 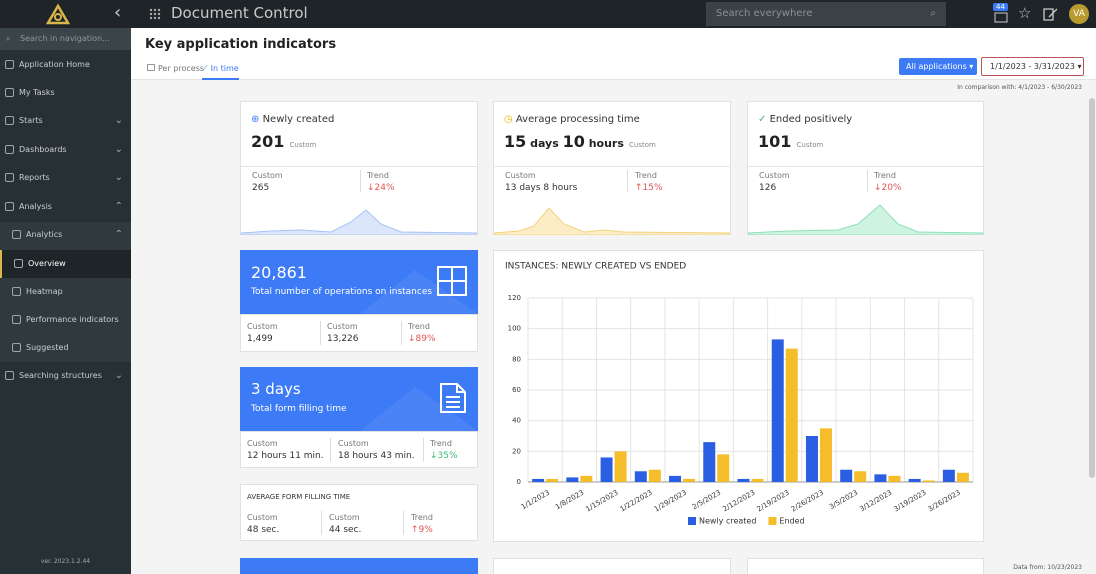 What do you see at coordinates (261, 188) in the screenshot?
I see `stat-value: 265` at bounding box center [261, 188].